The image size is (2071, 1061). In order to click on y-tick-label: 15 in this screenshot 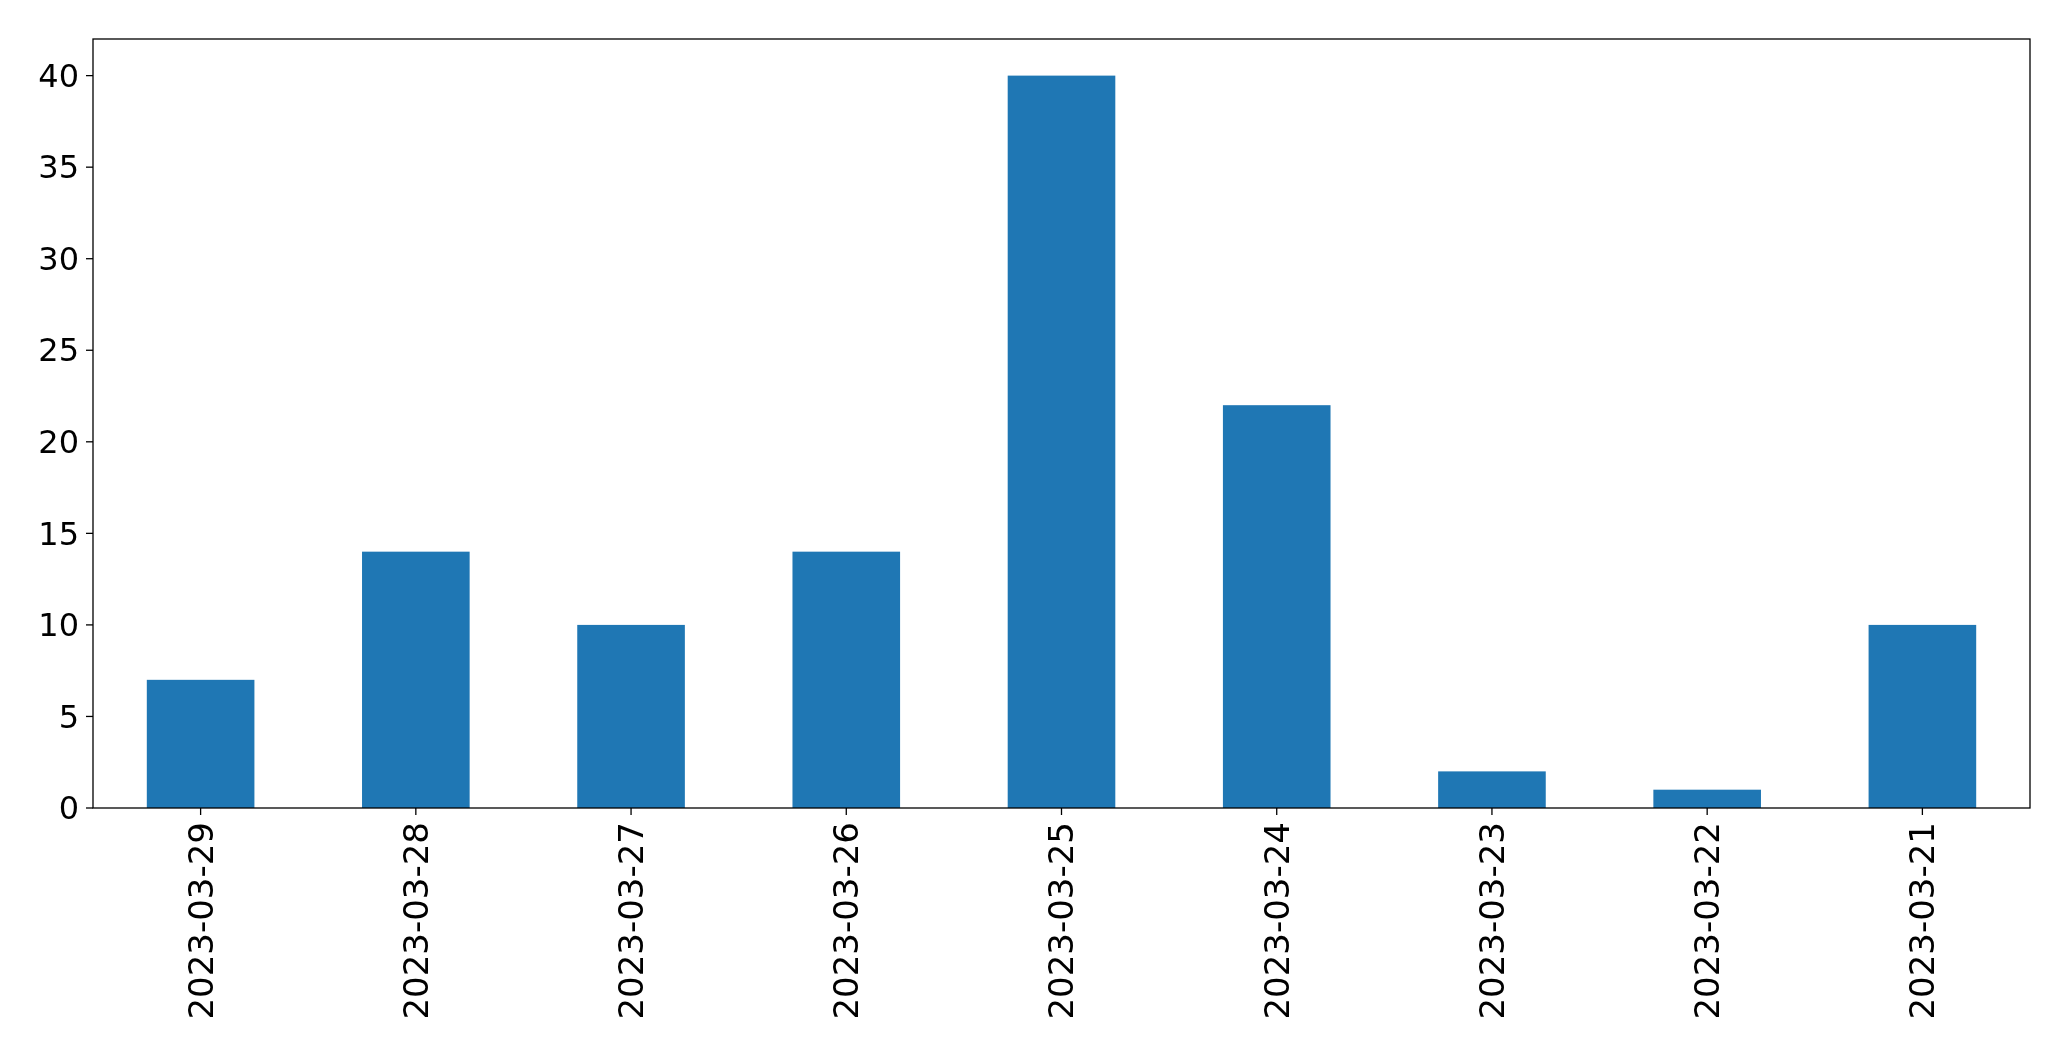, I will do `click(58, 533)`.